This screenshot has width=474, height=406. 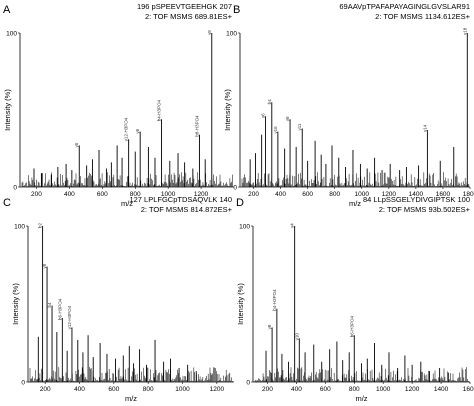 I want to click on panel-title-line: 2: TOF MSMS 93b.502ES+, so click(x=425, y=209).